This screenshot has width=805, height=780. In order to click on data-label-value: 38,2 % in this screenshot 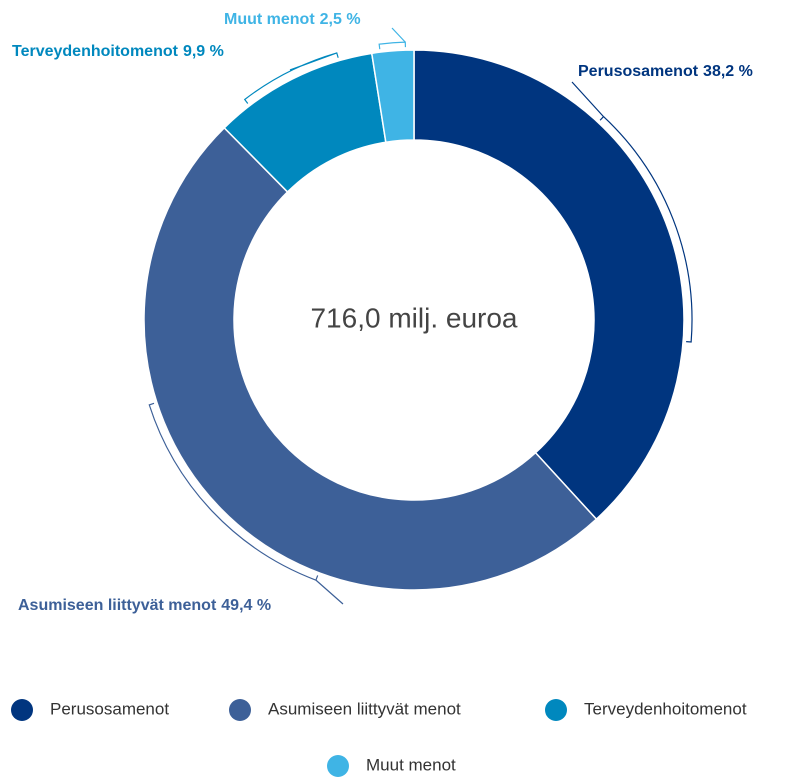, I will do `click(728, 71)`.